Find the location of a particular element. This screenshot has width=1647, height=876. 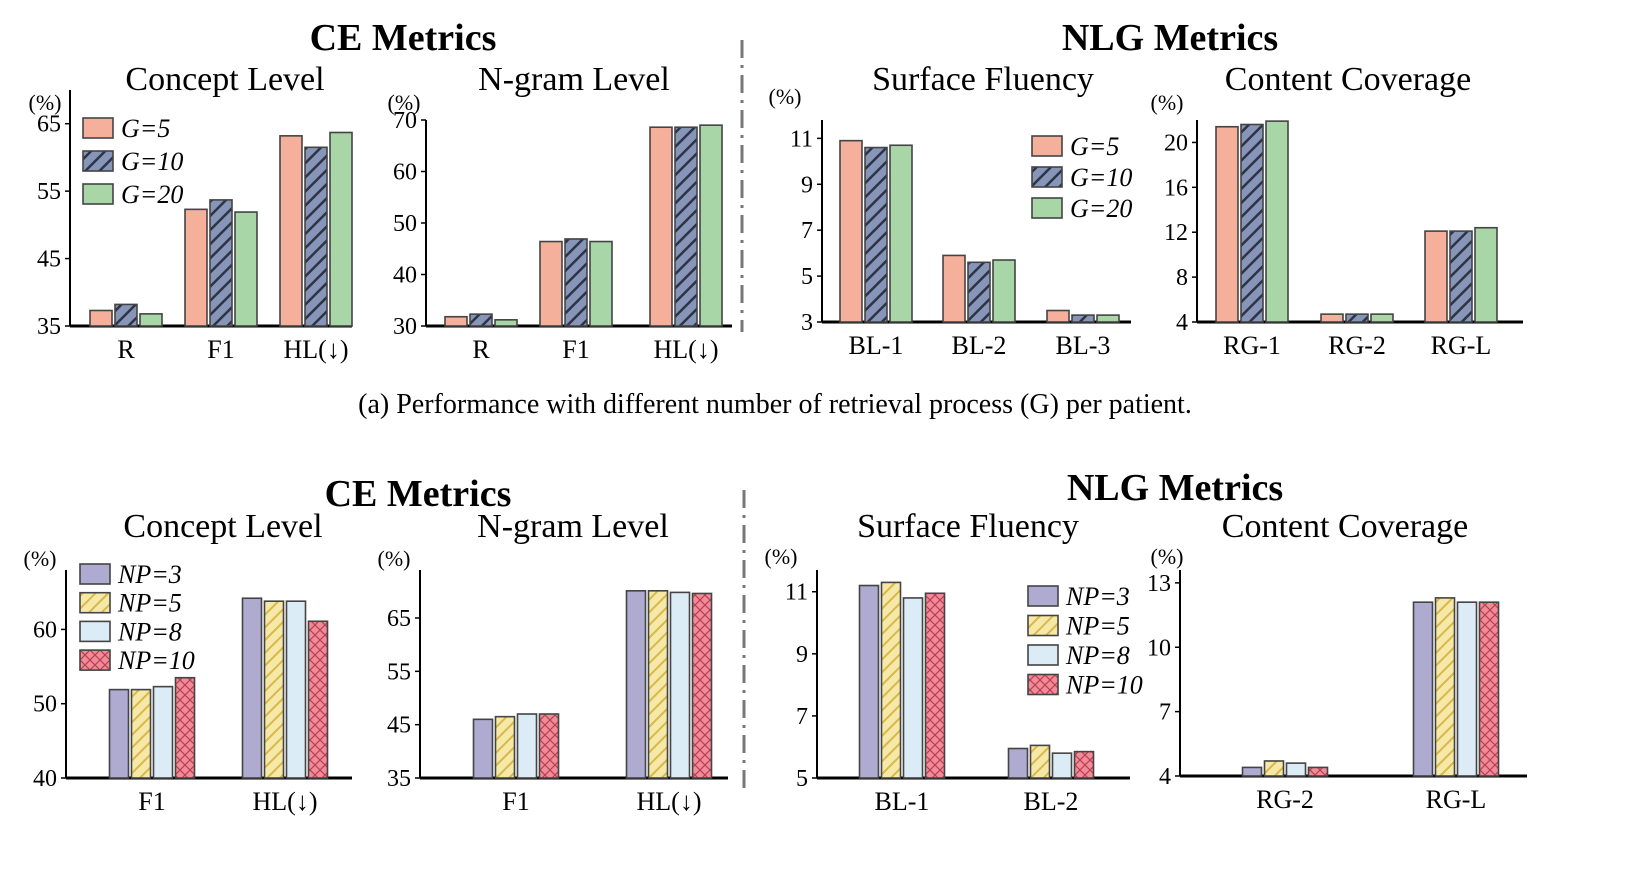

y-tick-label: 8 is located at coordinates (1182, 278).